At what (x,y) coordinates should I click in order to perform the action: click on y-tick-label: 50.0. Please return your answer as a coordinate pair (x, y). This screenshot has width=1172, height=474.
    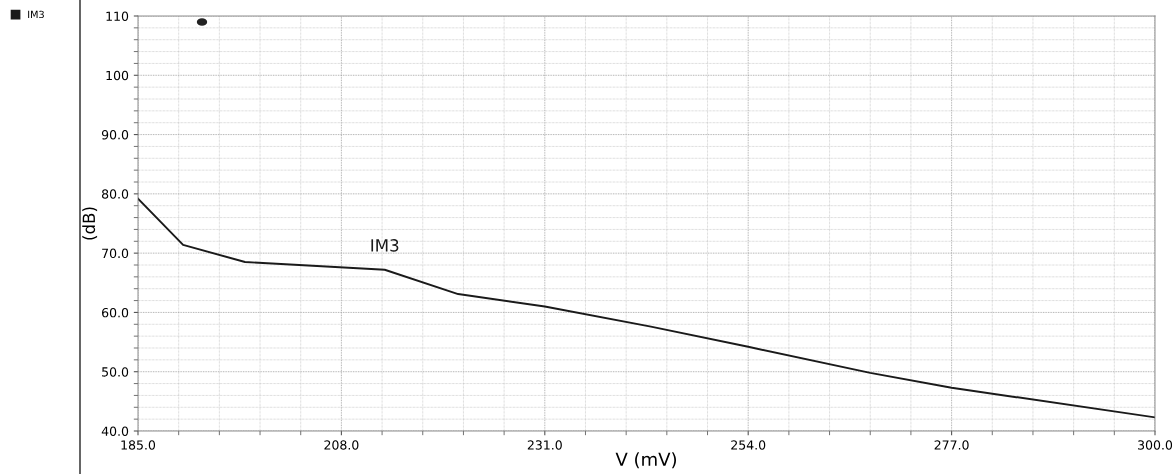
    Looking at the image, I should click on (115, 372).